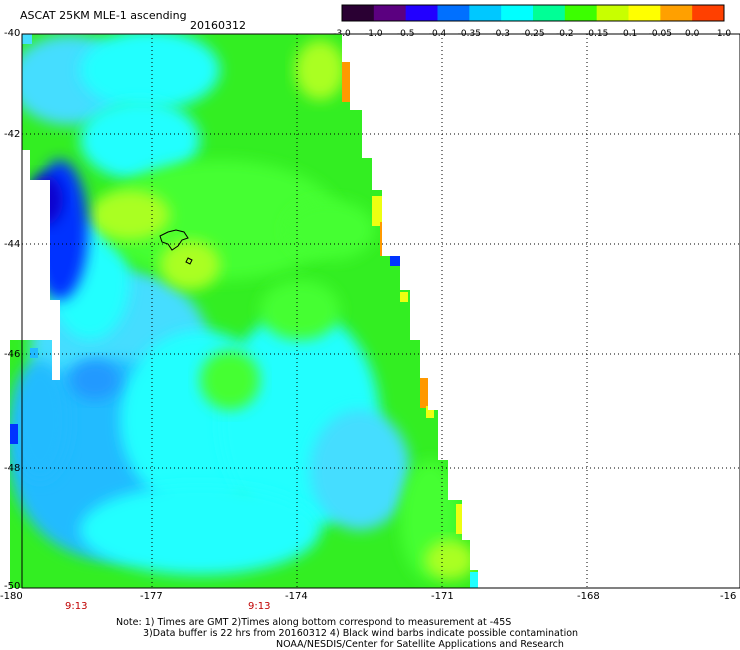 The image size is (740, 650). I want to click on latitude-label: -44, so click(12, 244).